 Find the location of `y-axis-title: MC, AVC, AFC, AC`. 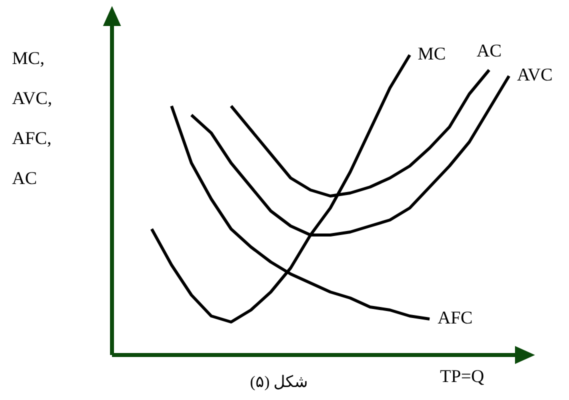

y-axis-title: MC, AVC, AFC, AC is located at coordinates (32, 118).